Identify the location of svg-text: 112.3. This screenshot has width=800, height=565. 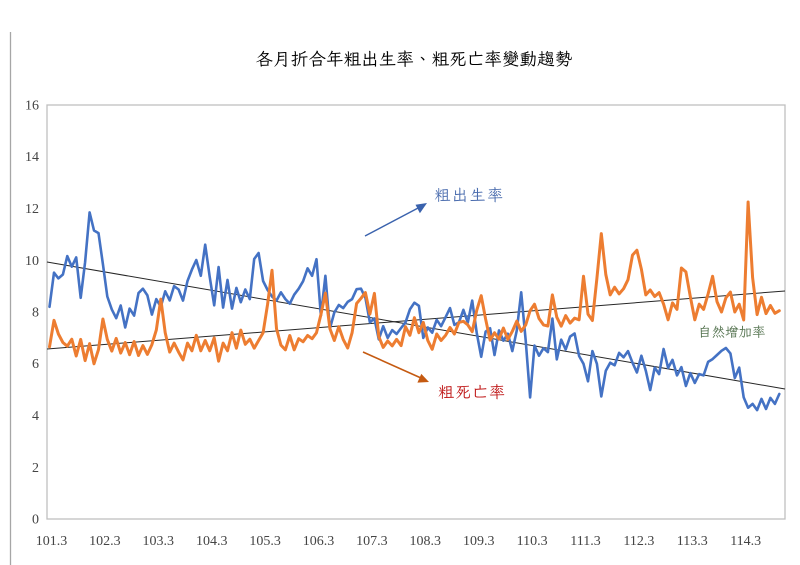
(638, 541).